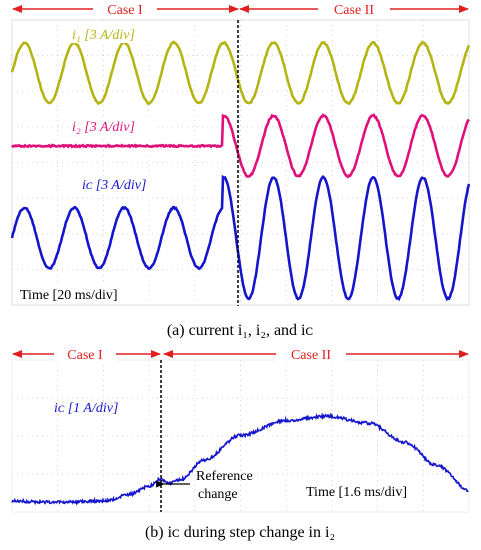 The width and height of the screenshot is (481, 550). Describe the element at coordinates (86, 408) in the screenshot. I see `ic-label-b: iᴄ [1 A/div]` at that location.